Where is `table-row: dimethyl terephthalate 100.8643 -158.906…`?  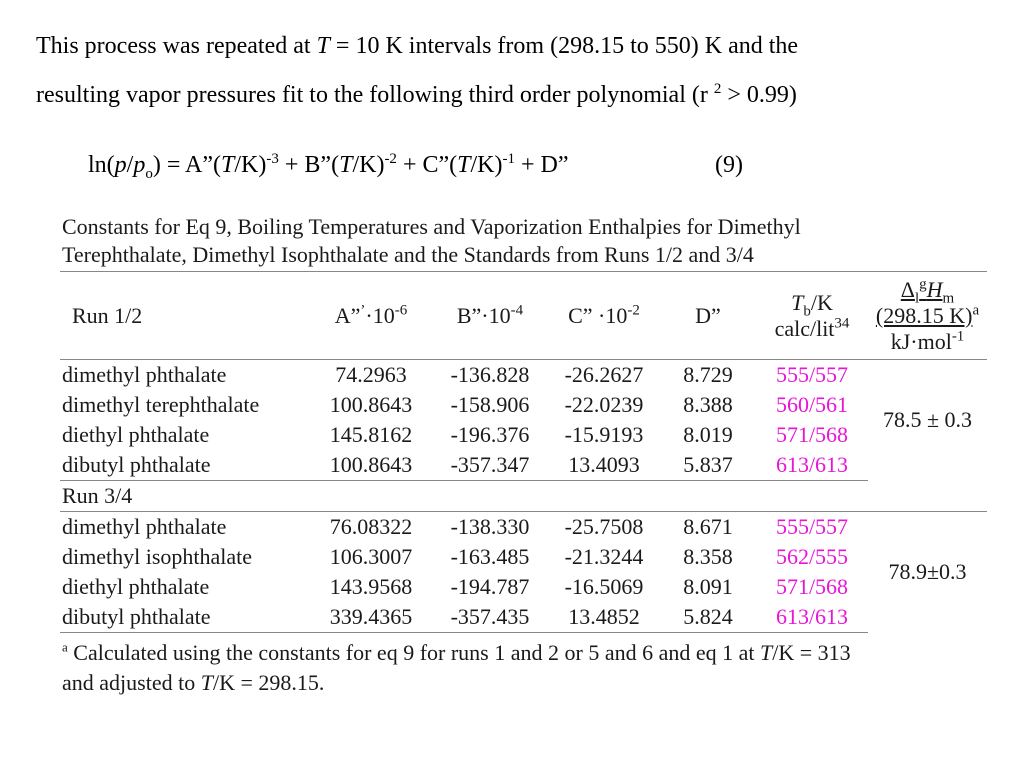
table-row: dimethyl terephthalate 100.8643 -158.906… is located at coordinates (523, 405).